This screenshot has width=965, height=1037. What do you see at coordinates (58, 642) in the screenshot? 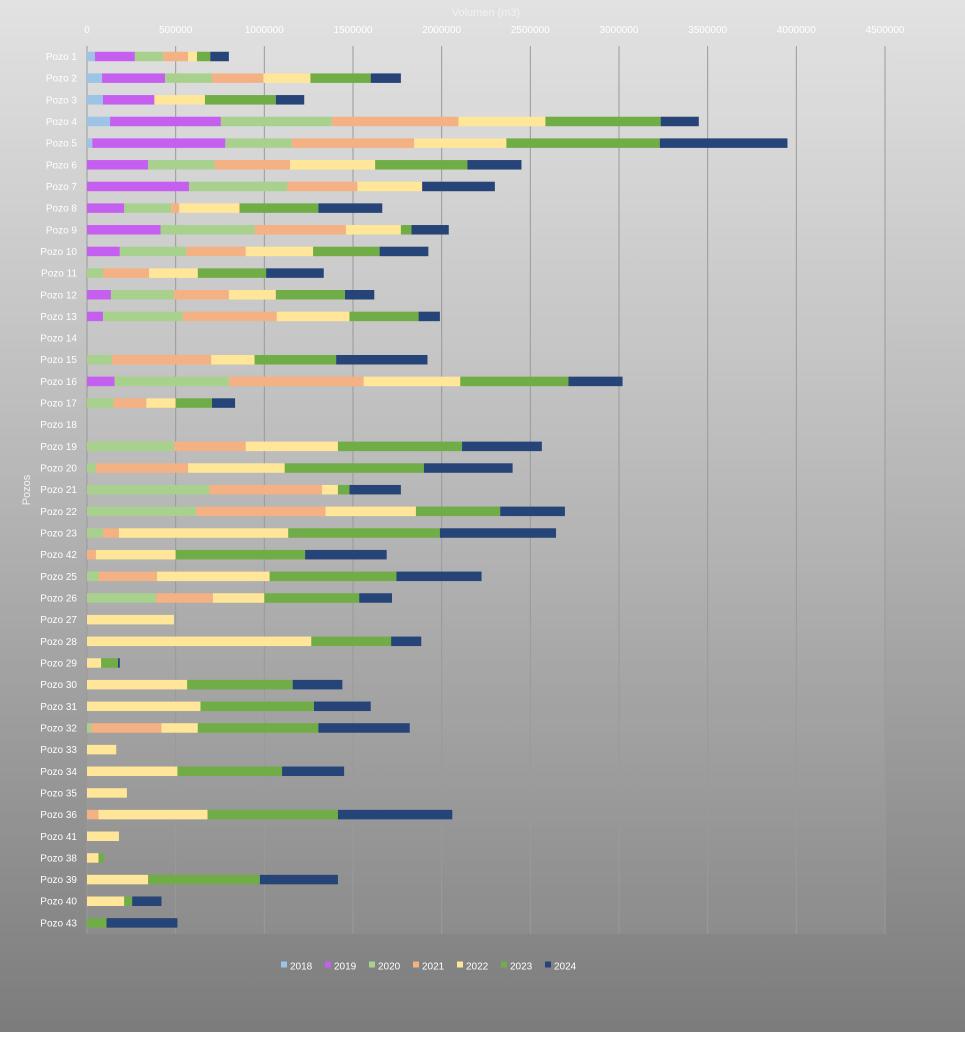
I see `y-category-label: Pozo 28` at bounding box center [58, 642].